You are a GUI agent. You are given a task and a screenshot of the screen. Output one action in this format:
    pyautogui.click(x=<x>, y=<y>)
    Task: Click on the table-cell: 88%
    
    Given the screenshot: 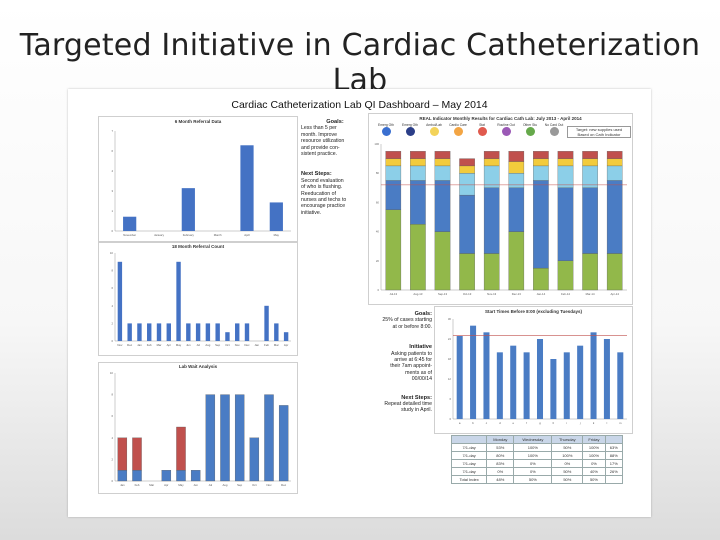 What is the action you would take?
    pyautogui.click(x=614, y=455)
    